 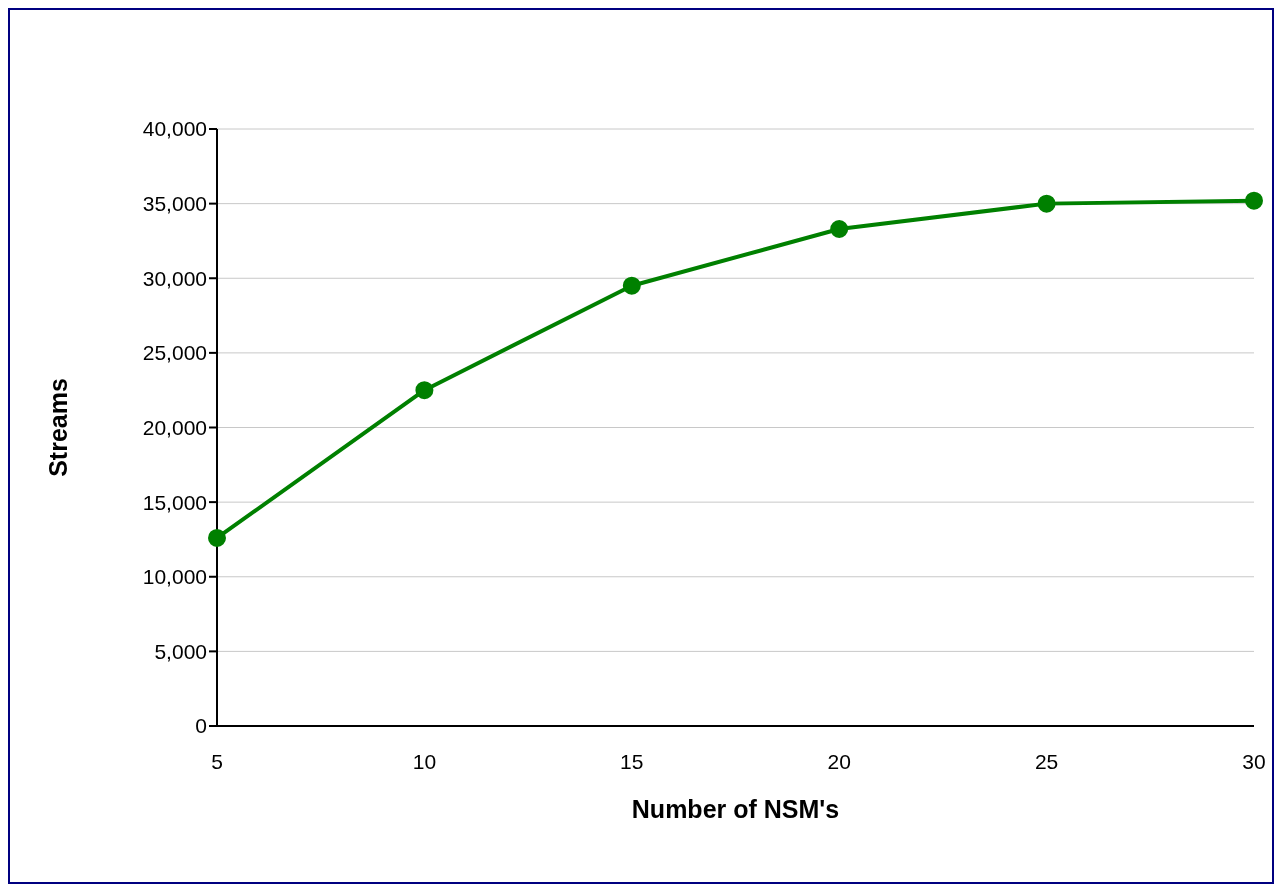 I want to click on x-tick-label: 30, so click(x=1254, y=761).